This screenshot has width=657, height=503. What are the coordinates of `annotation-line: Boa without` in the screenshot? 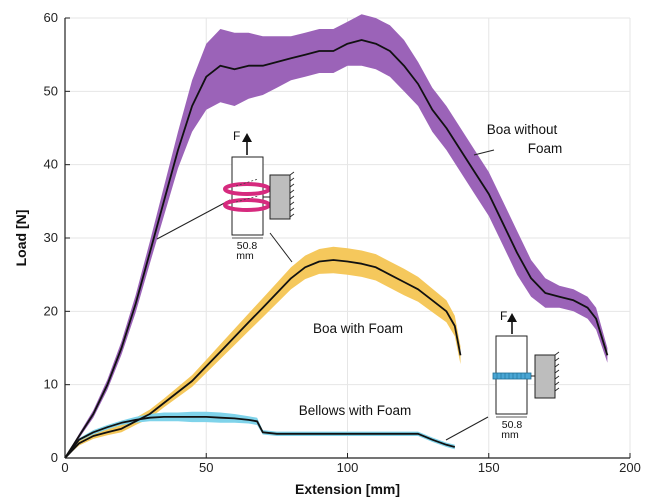 It's located at (522, 129).